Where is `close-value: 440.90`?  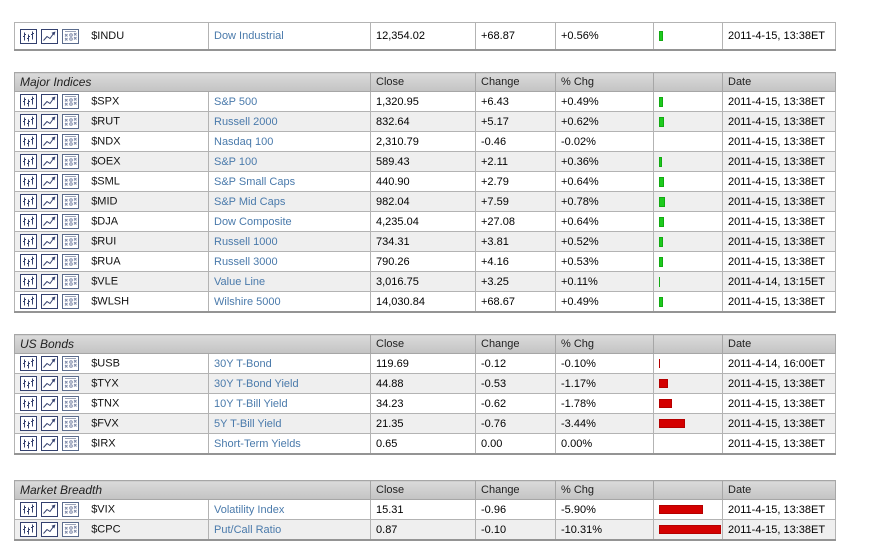
close-value: 440.90 is located at coordinates (423, 182).